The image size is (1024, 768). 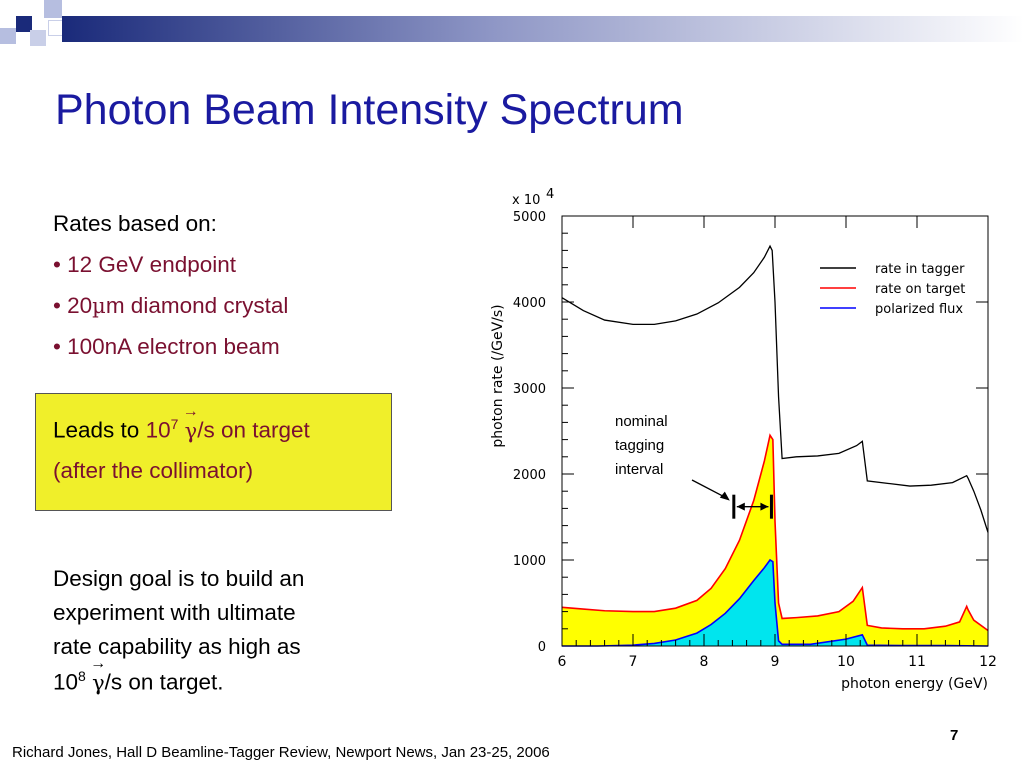 I want to click on box-prefix: Leads to, so click(x=99, y=430).